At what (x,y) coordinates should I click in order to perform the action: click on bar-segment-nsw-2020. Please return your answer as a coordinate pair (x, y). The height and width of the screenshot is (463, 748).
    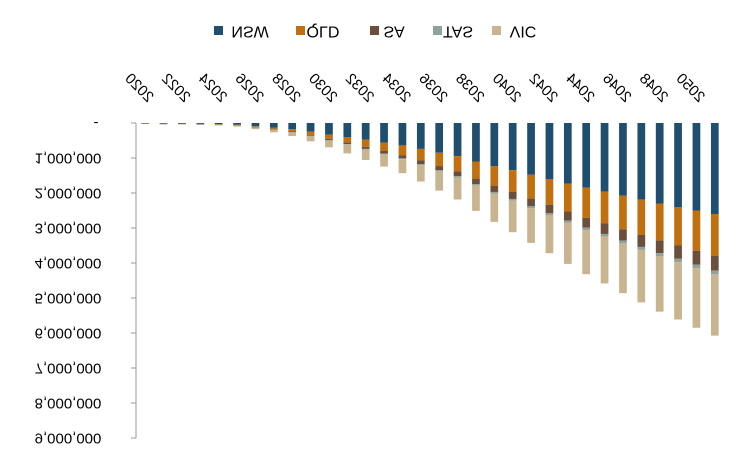
    Looking at the image, I should click on (145, 123).